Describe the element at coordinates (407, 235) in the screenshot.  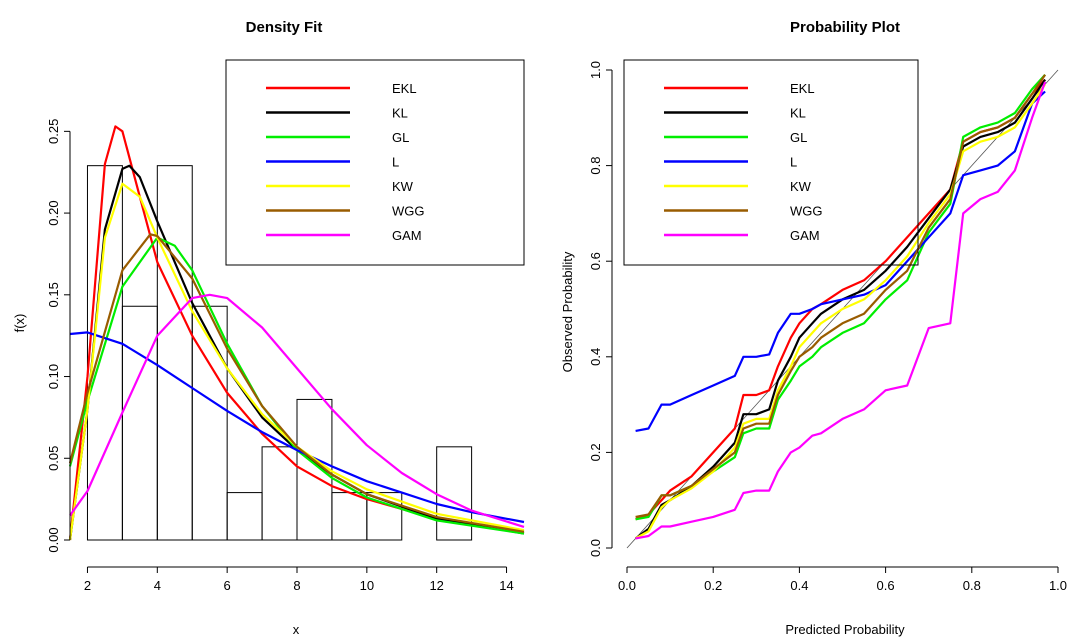
I see `density-fit-legend-label-gam: GAM` at that location.